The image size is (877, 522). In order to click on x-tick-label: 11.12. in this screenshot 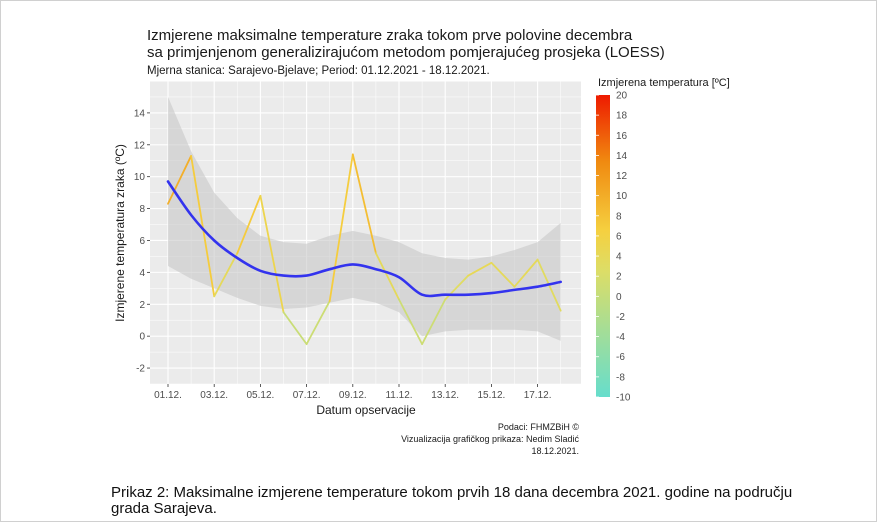, I will do `click(398, 395)`.